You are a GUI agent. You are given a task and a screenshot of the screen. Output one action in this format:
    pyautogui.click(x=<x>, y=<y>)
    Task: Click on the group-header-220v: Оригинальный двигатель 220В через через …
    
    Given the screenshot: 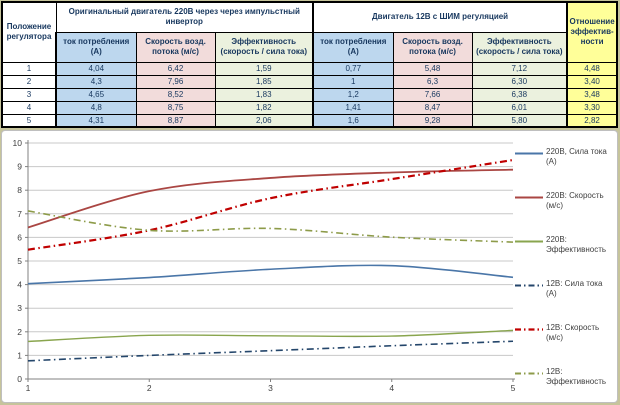 What is the action you would take?
    pyautogui.click(x=184, y=17)
    